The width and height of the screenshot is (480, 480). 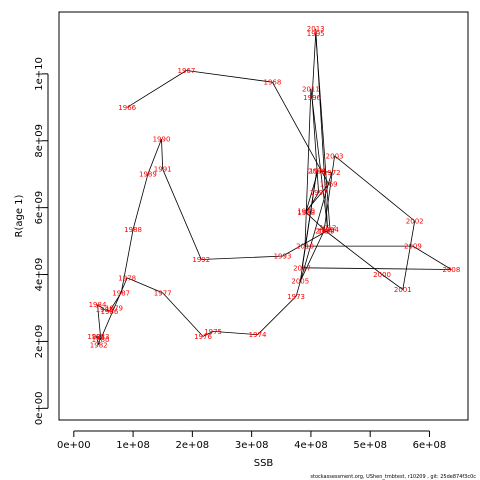 What do you see at coordinates (186, 71) in the screenshot?
I see `year-label-1967: 1967` at bounding box center [186, 71].